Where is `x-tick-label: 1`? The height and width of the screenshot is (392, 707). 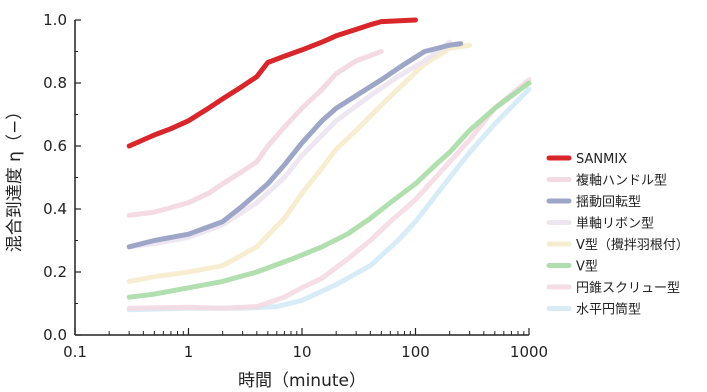 x-tick-label: 1 is located at coordinates (189, 352).